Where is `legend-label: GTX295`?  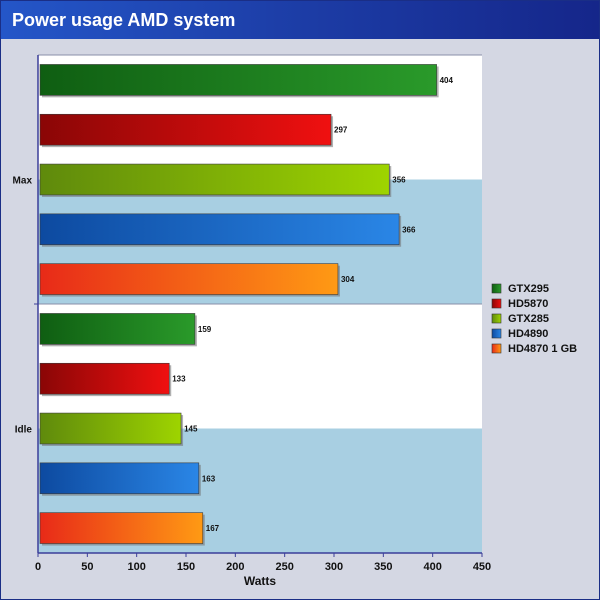 legend-label: GTX295 is located at coordinates (528, 289).